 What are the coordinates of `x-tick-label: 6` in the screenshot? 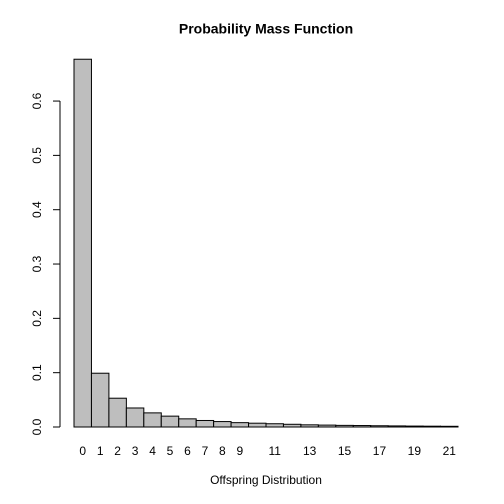 It's located at (187, 451).